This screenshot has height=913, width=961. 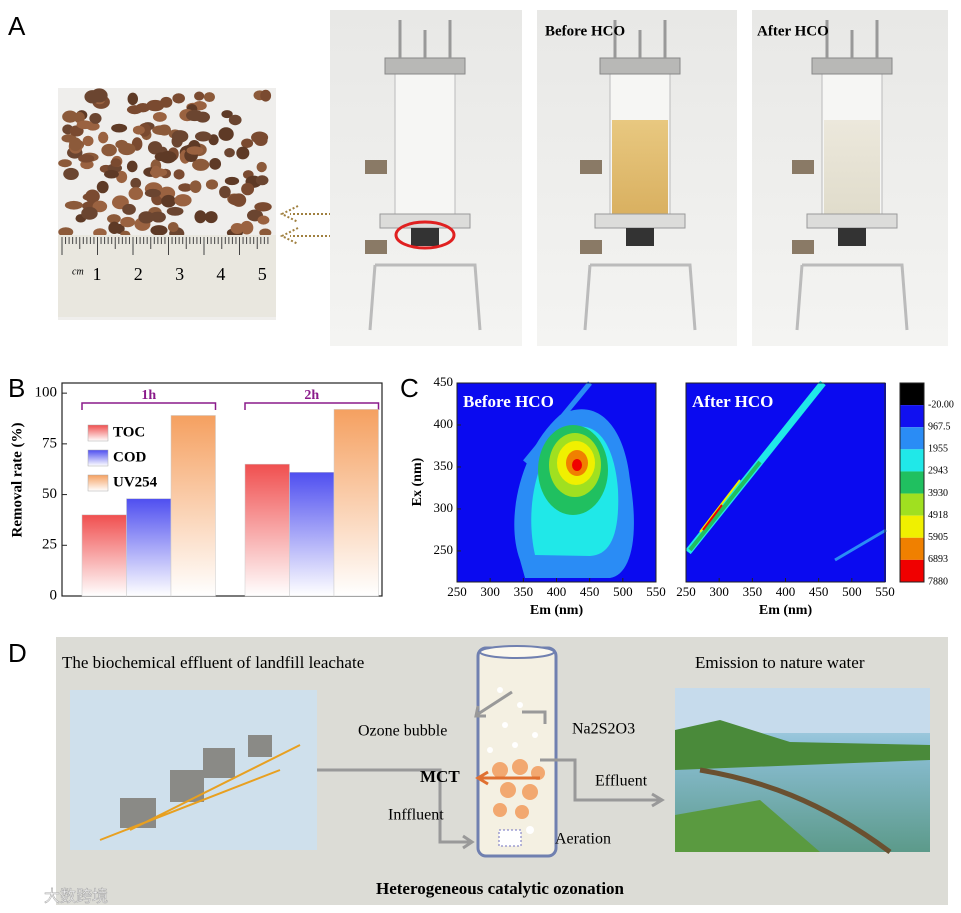 What do you see at coordinates (402, 731) in the screenshot?
I see `schematic-text: Ozone bubble` at bounding box center [402, 731].